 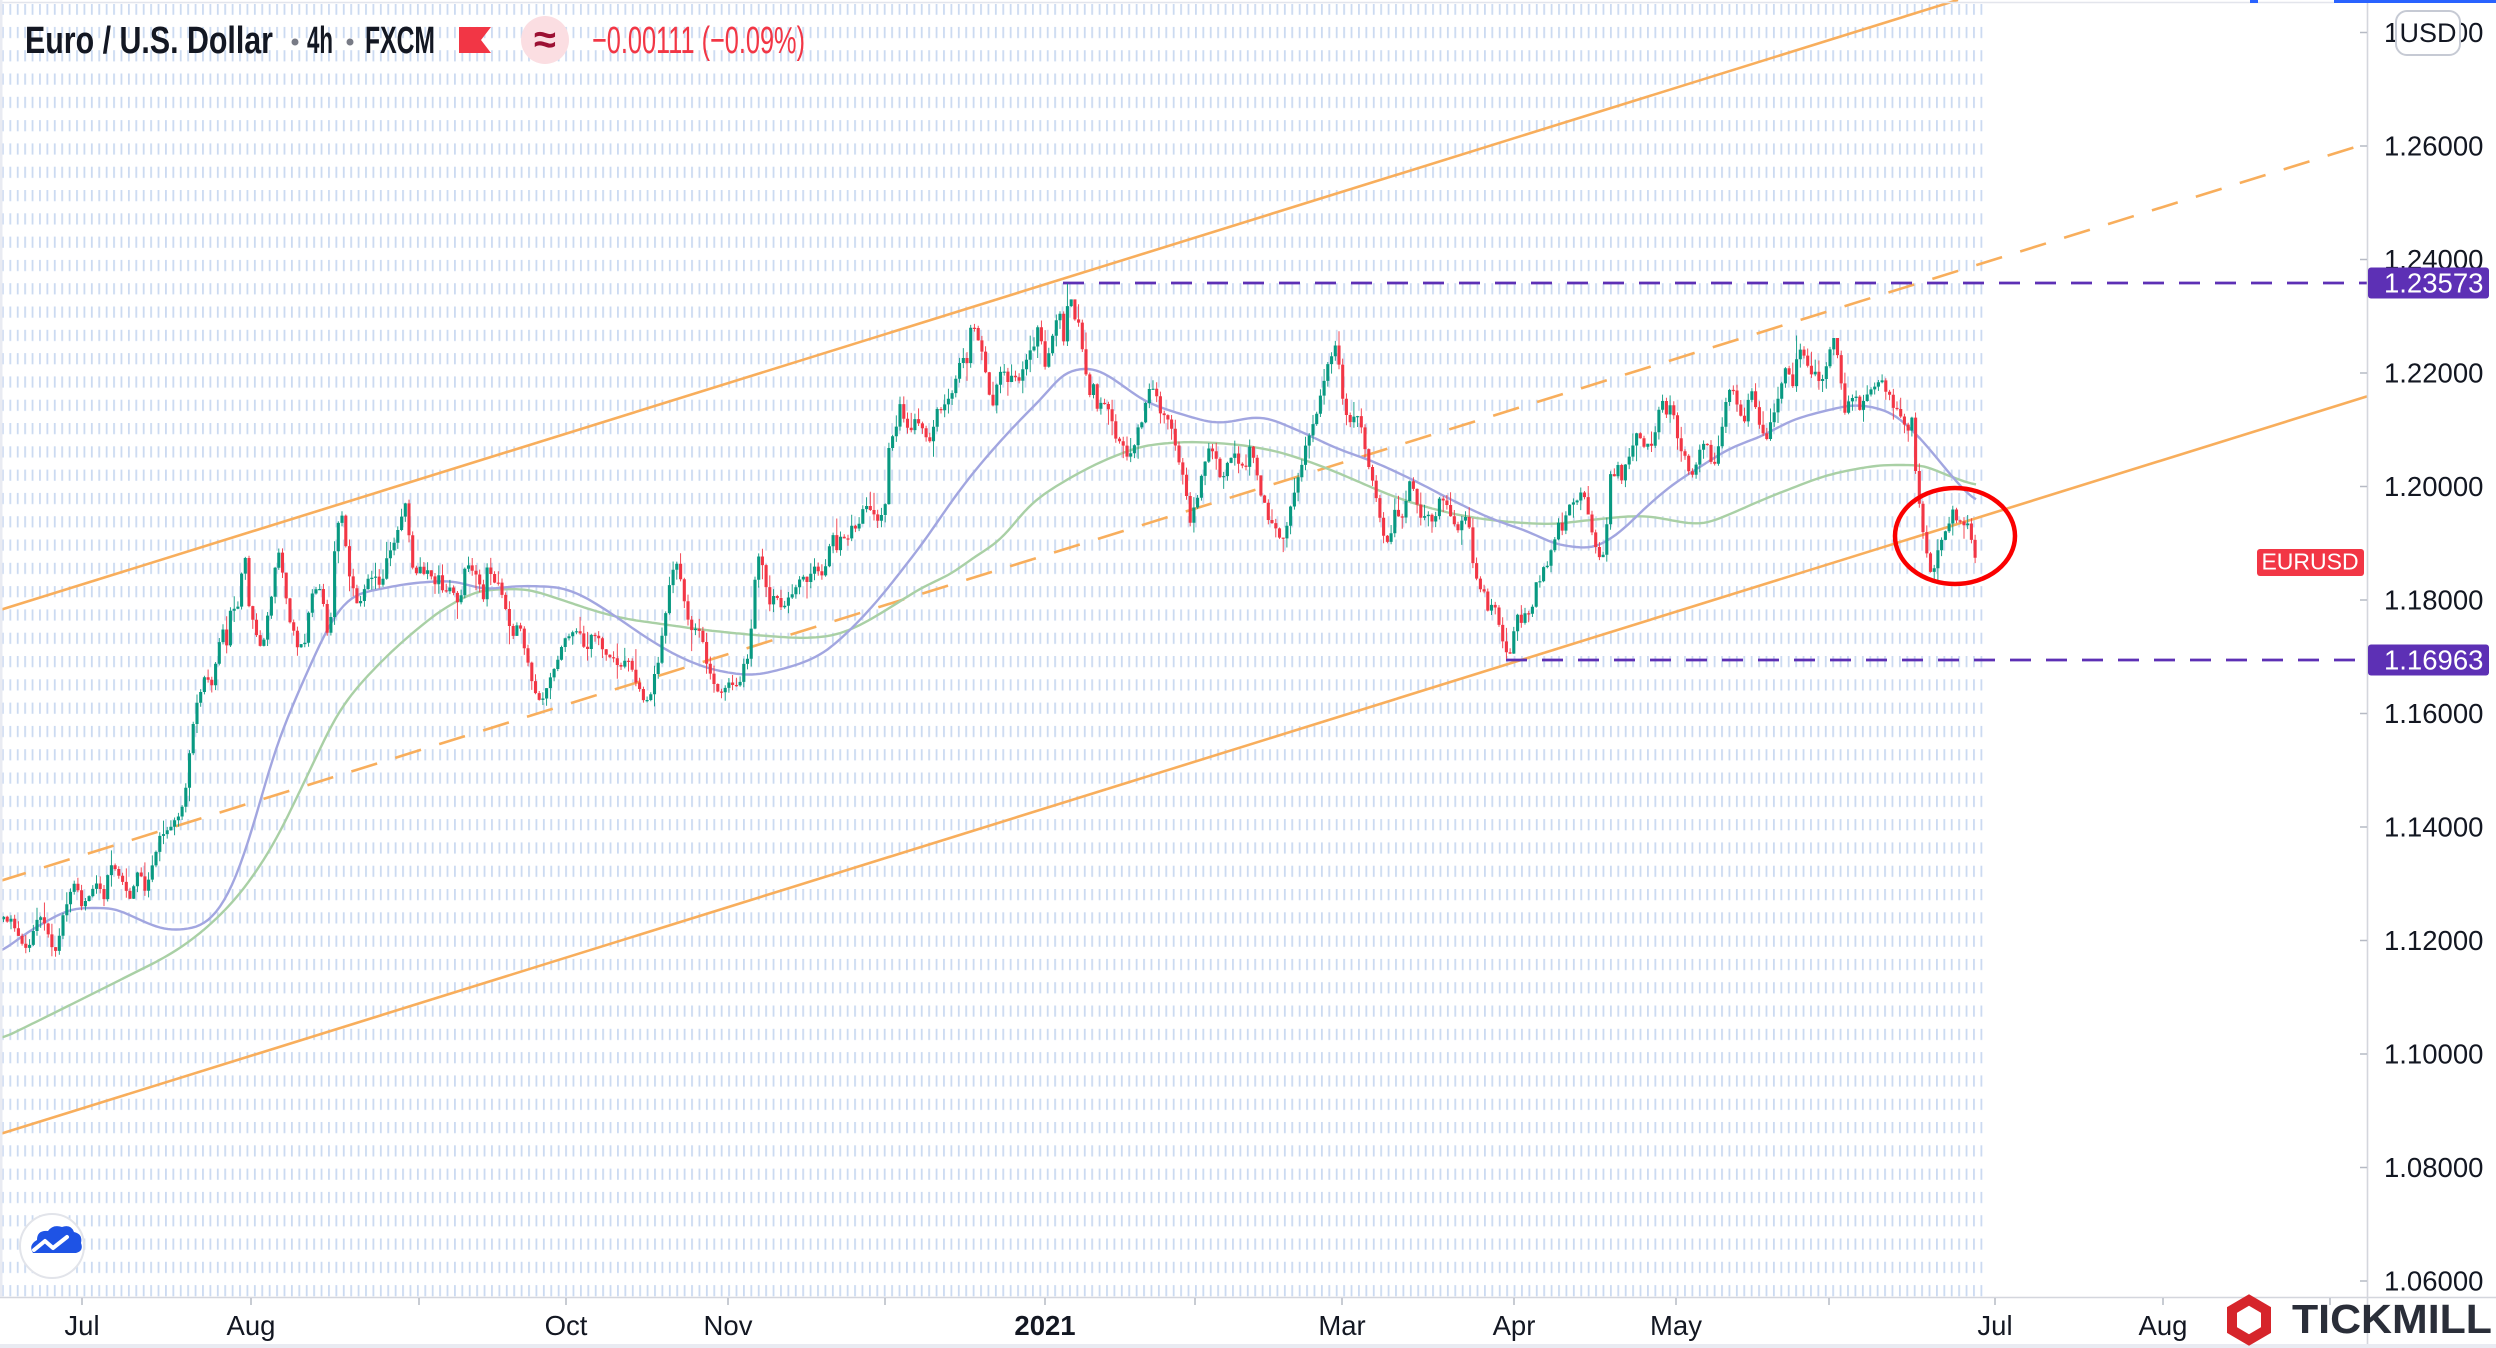 What do you see at coordinates (1044, 1325) in the screenshot?
I see `svg-text: 2021` at bounding box center [1044, 1325].